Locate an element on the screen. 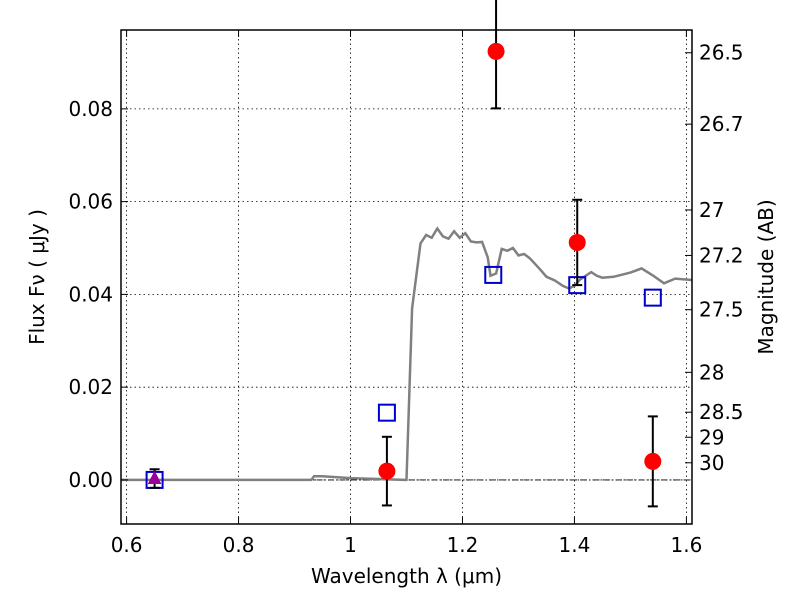 Image resolution: width=800 pixels, height=600 pixels. right-tick-label: 27.5 is located at coordinates (721, 310).